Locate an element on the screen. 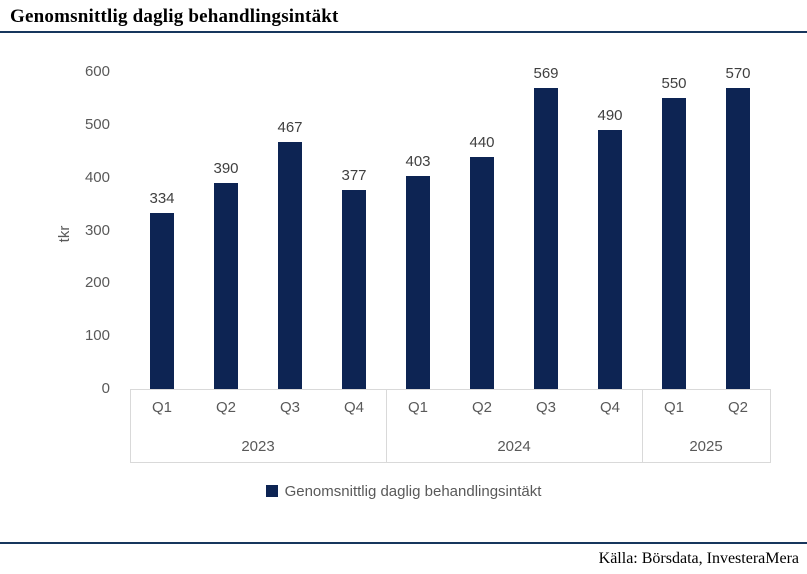  bar-value-label: 403 is located at coordinates (418, 161).